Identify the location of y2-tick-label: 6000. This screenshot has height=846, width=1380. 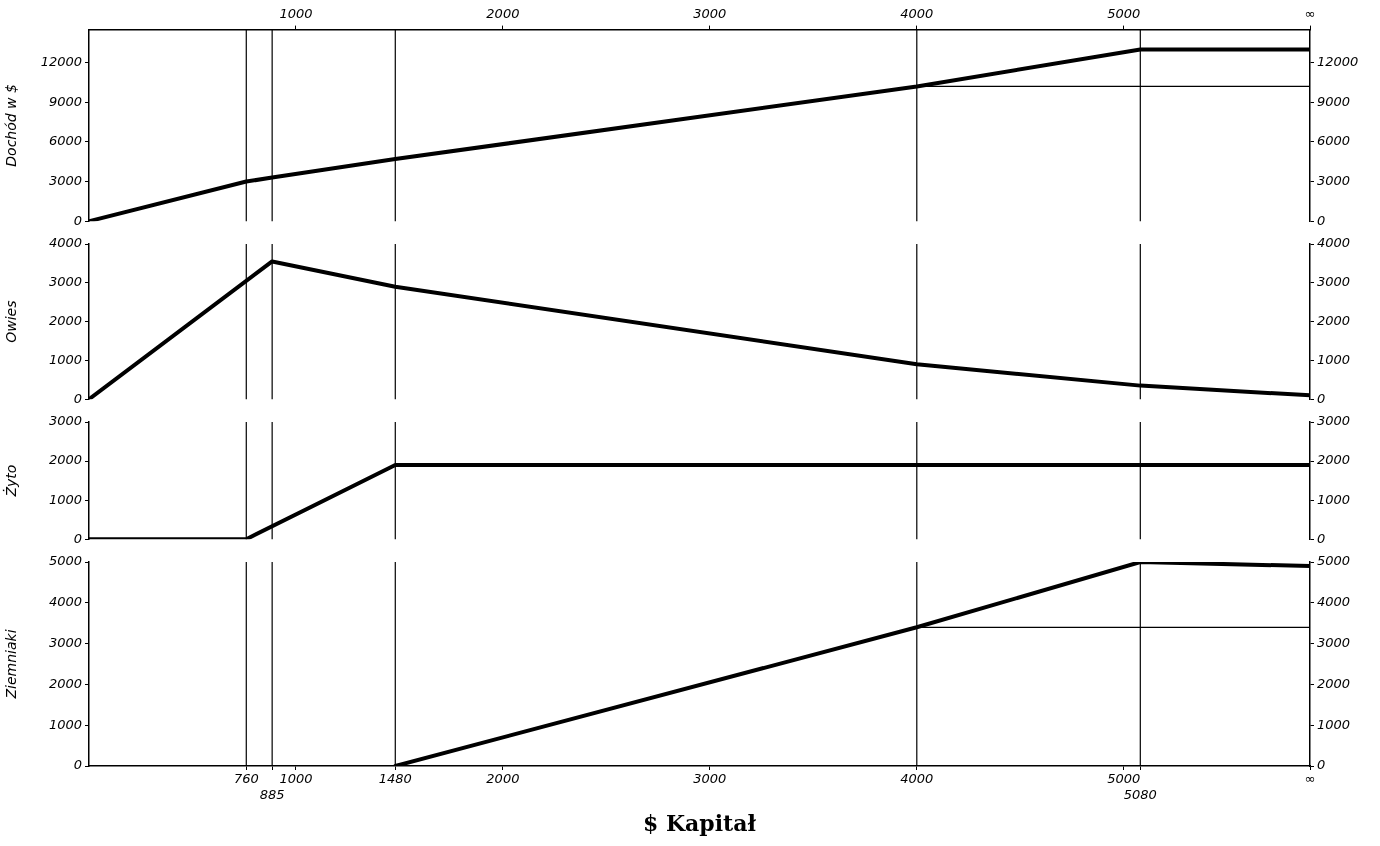
(1334, 141).